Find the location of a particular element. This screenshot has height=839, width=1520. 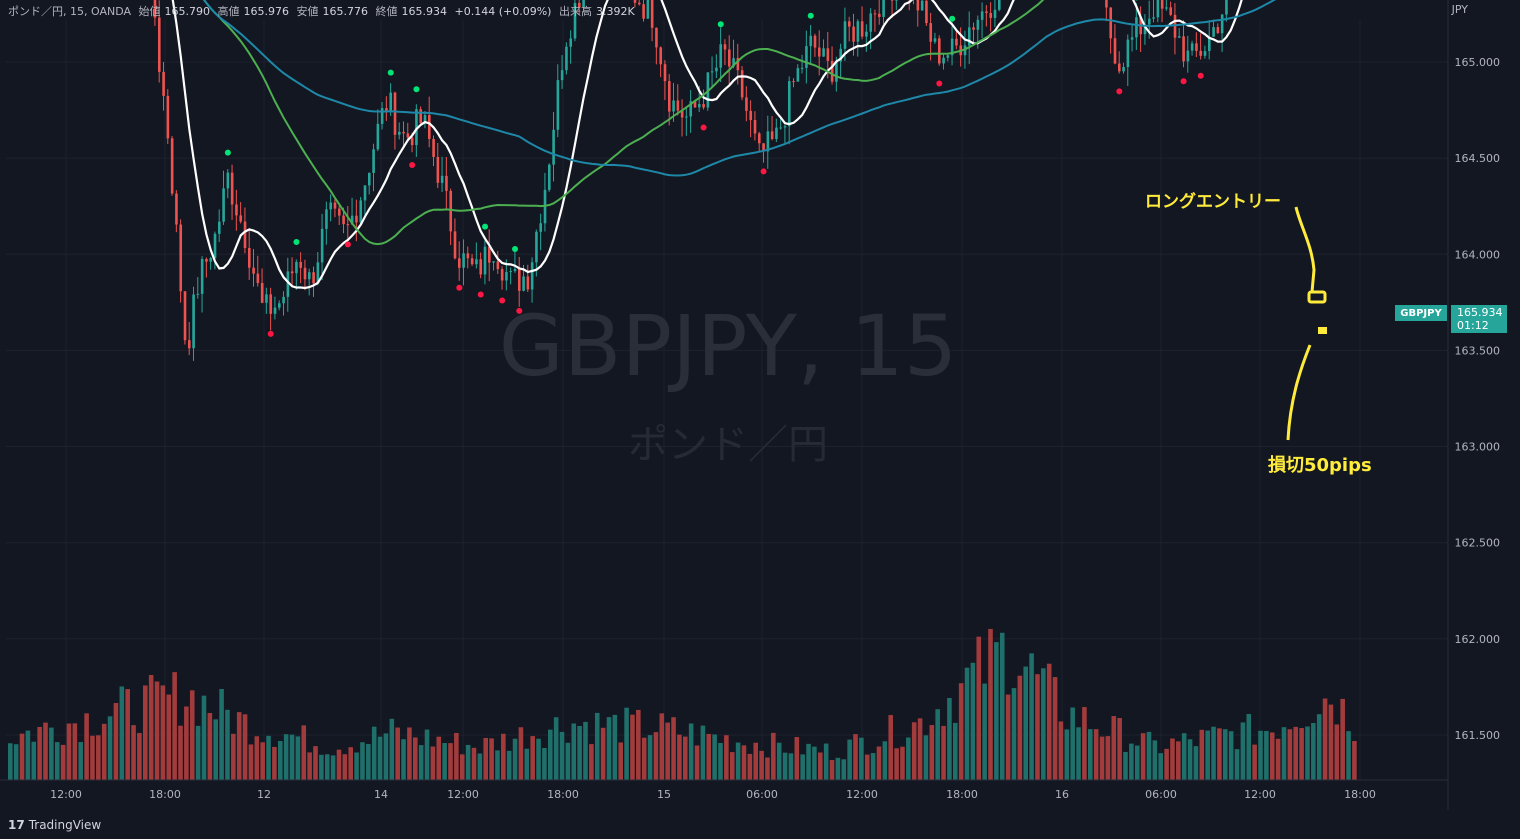

entry-pointer-curve is located at coordinates (1305, 249).